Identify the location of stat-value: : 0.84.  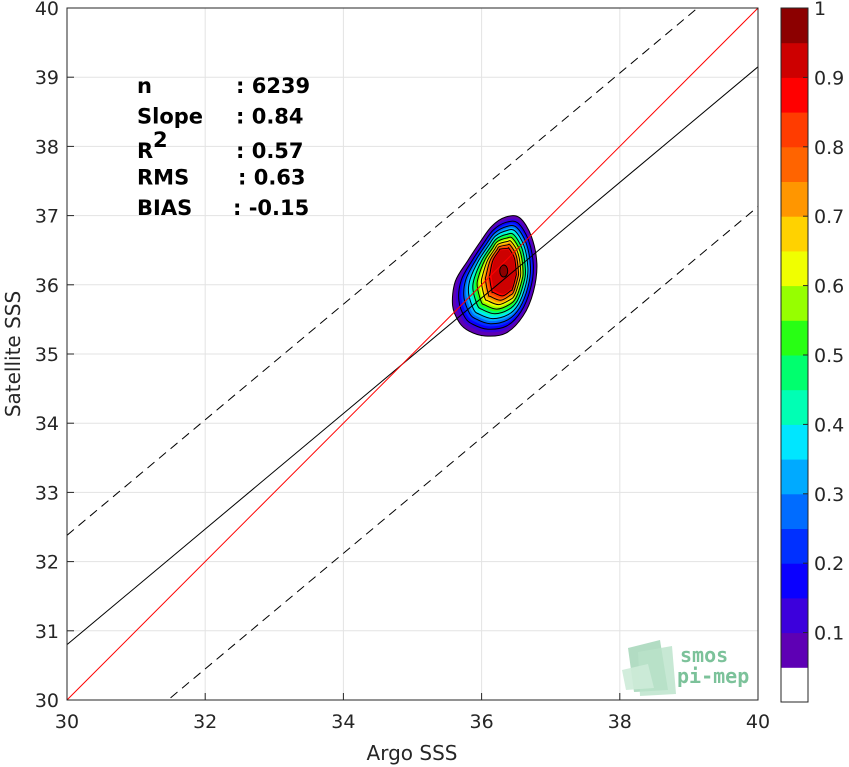
(270, 117).